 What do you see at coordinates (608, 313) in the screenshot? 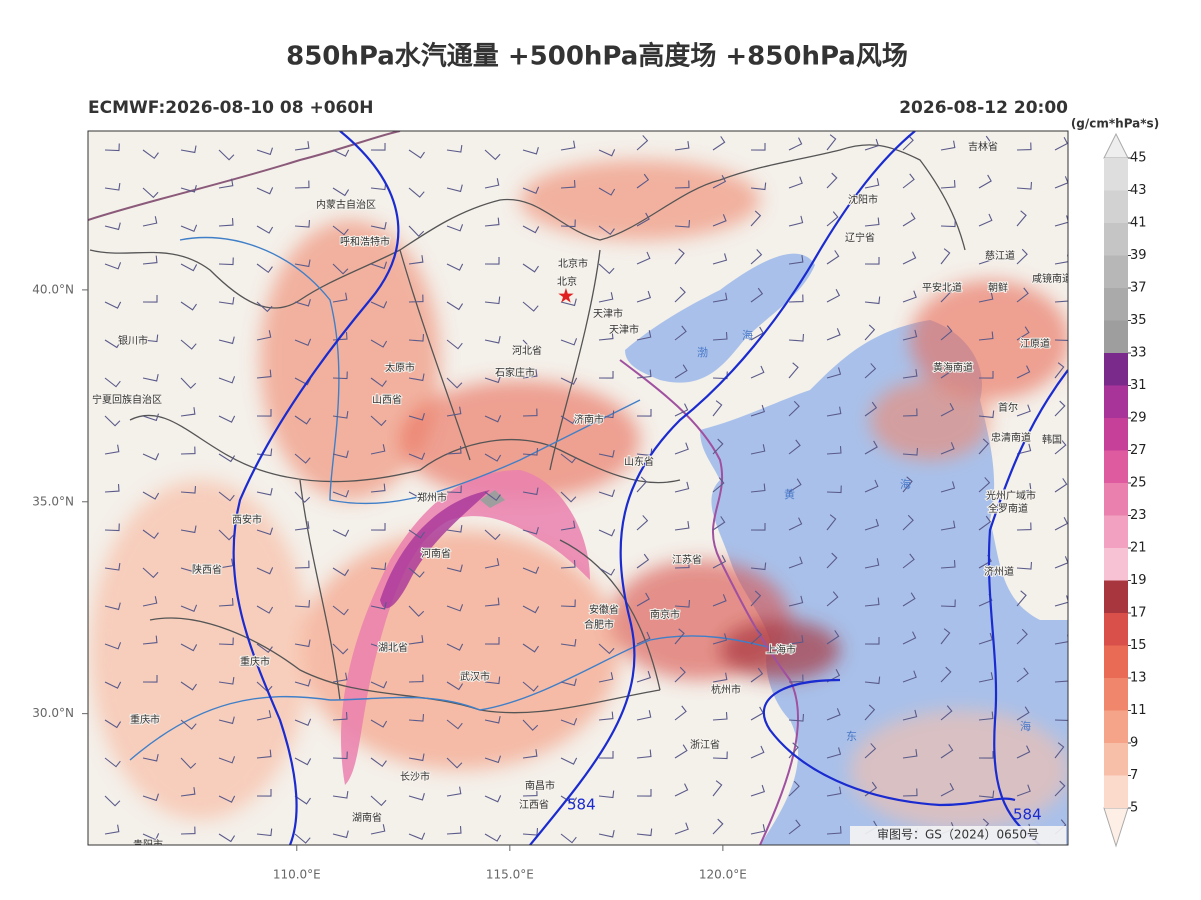
I see `place-label: 天津市` at bounding box center [608, 313].